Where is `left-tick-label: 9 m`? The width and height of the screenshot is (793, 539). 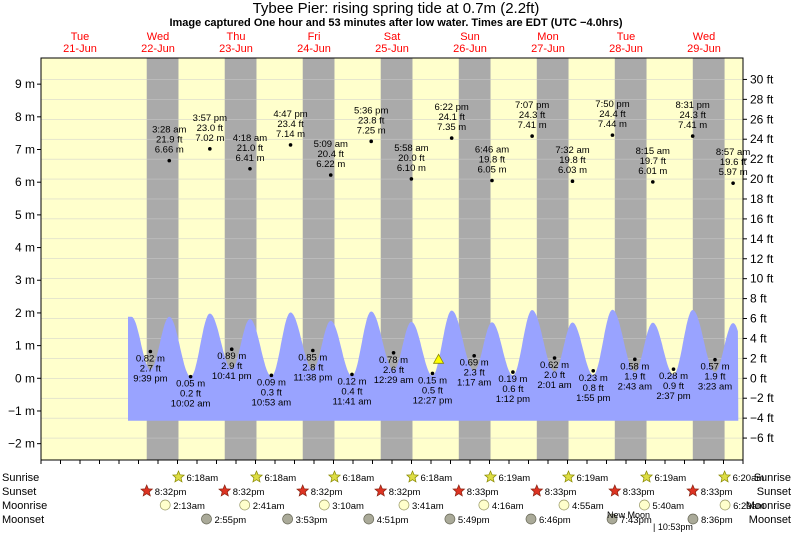
left-tick-label: 9 m is located at coordinates (25, 84).